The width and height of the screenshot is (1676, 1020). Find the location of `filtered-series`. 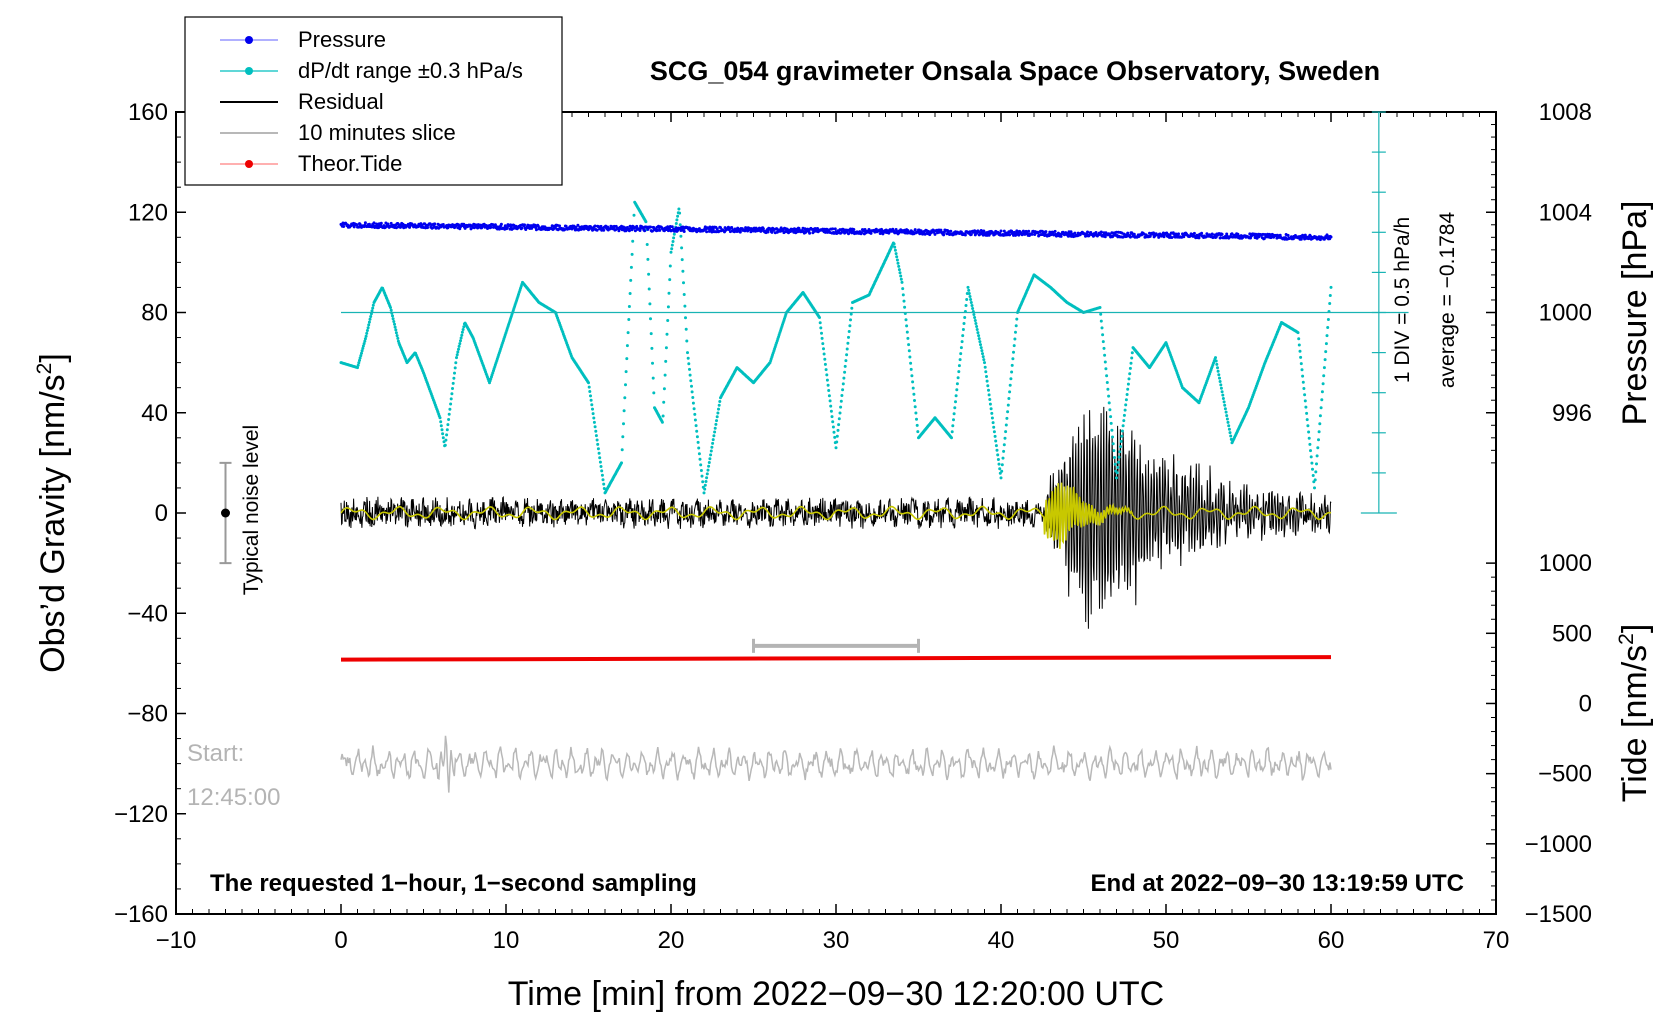

filtered-series is located at coordinates (836, 515).